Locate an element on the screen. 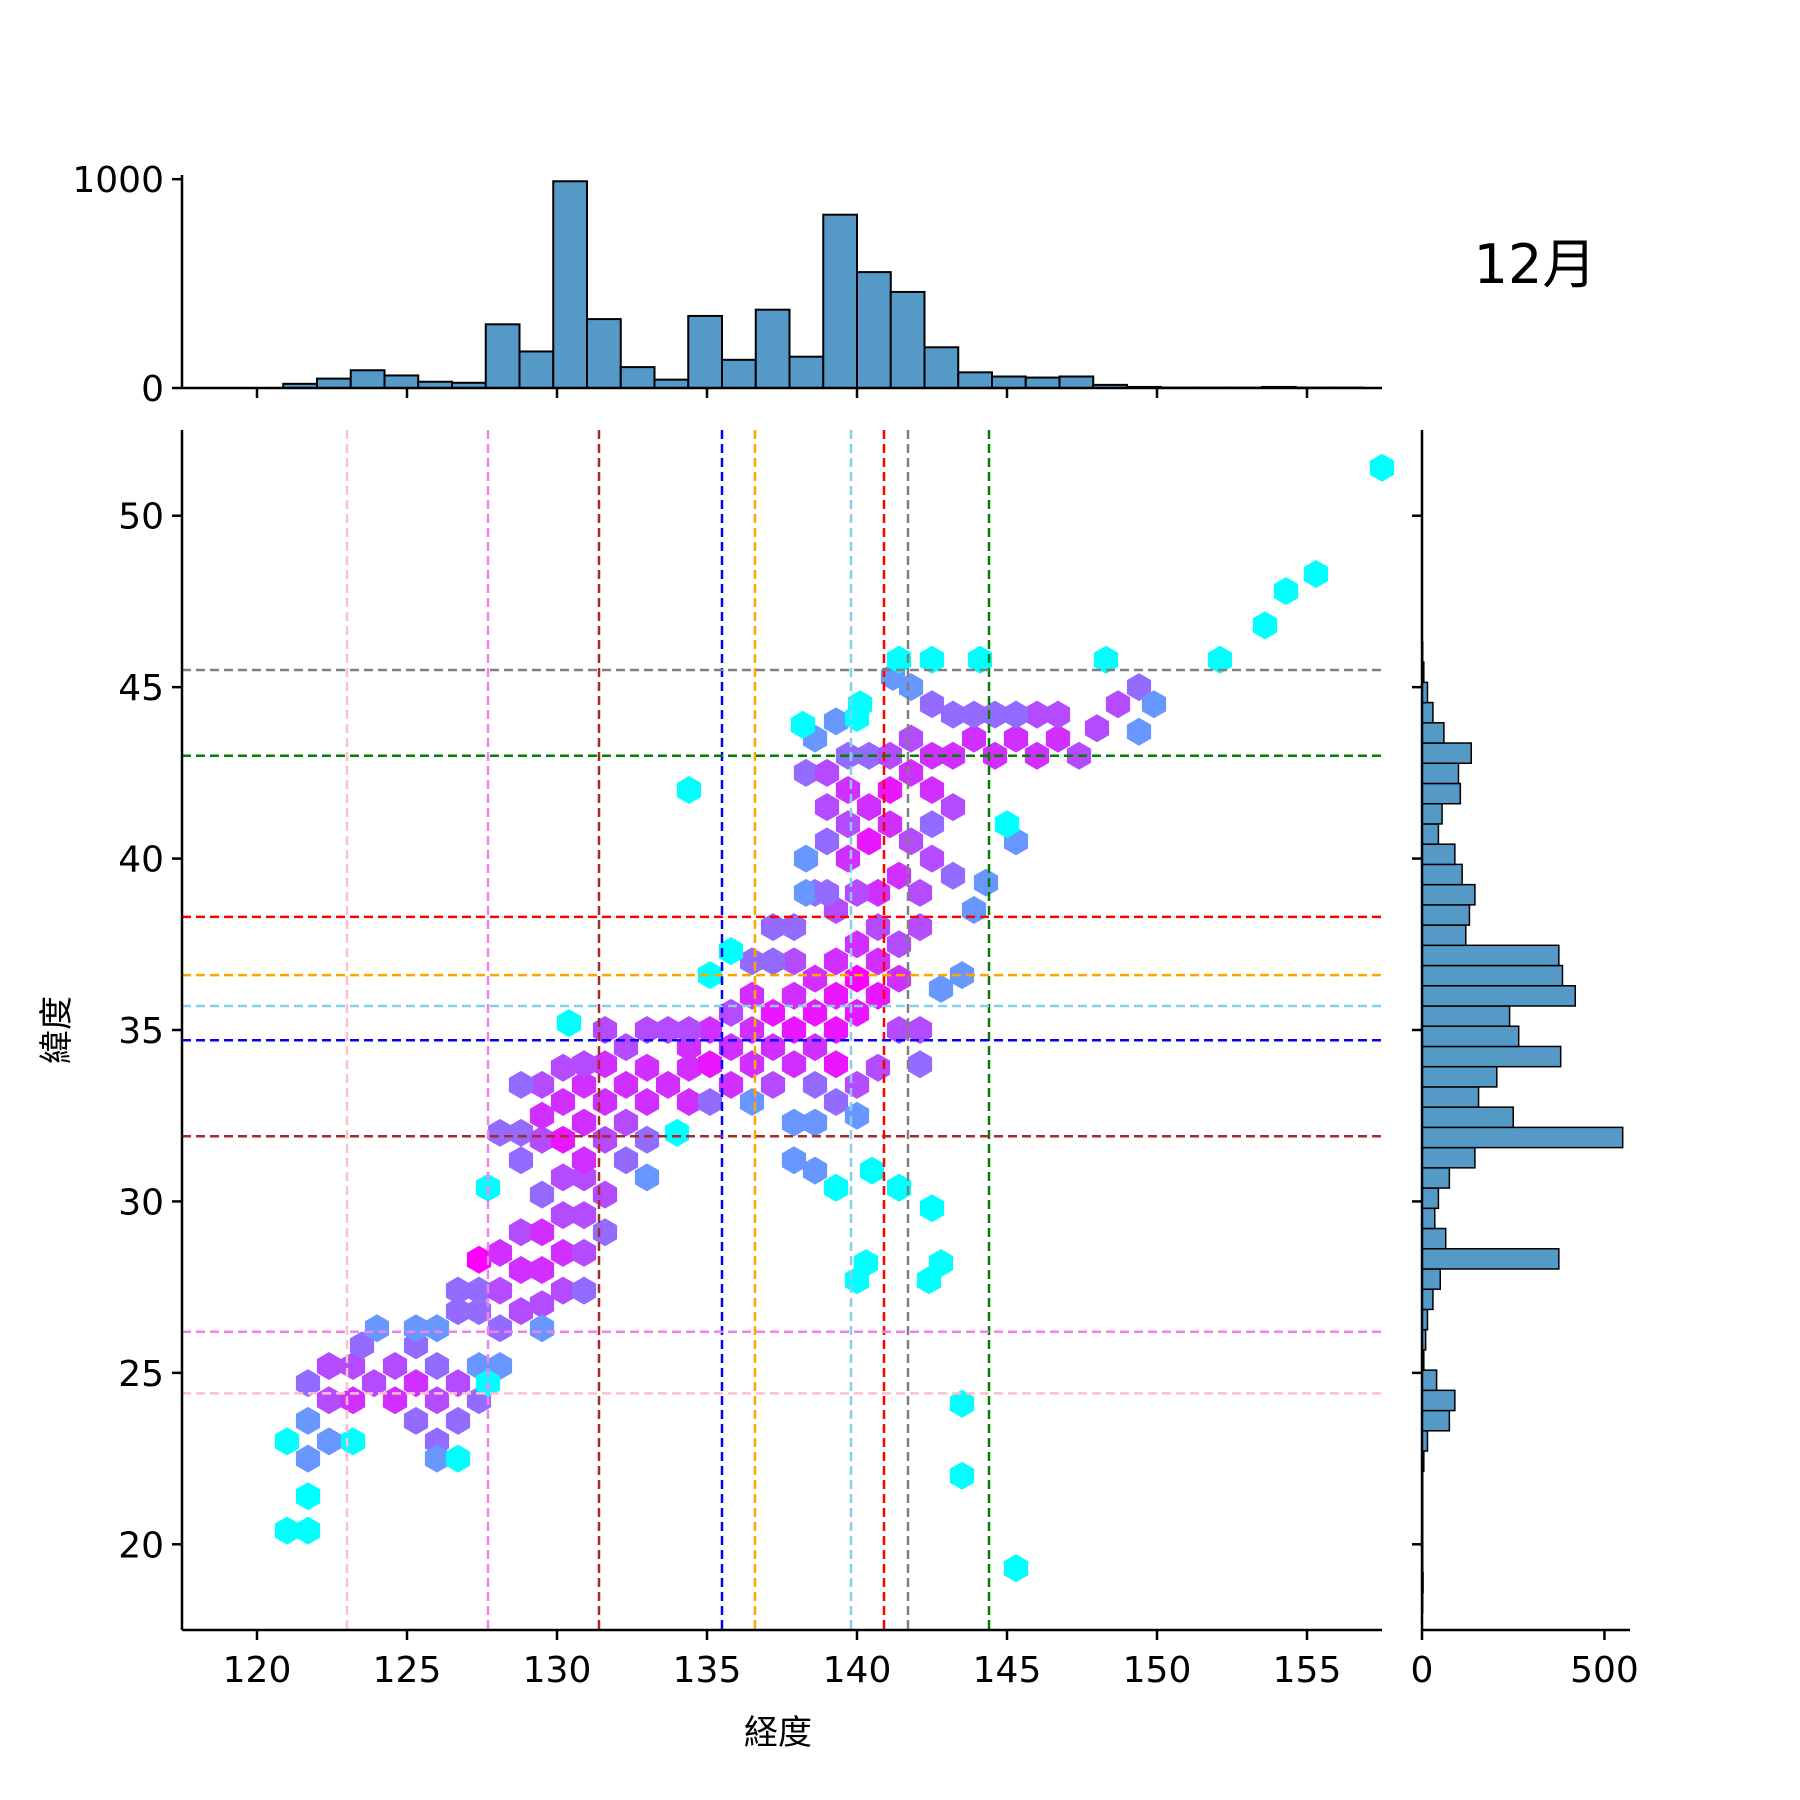  y-tick-label: 50 is located at coordinates (141, 517).